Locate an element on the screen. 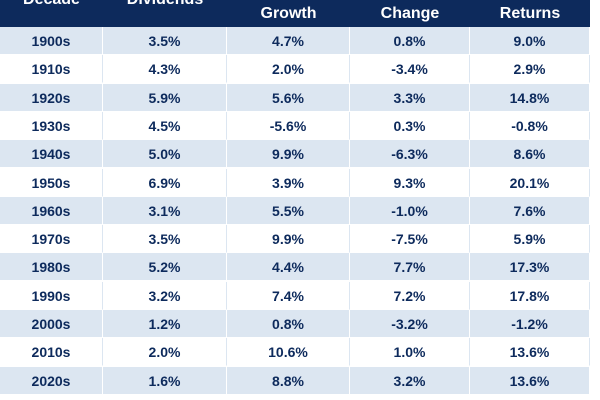 The width and height of the screenshot is (600, 400). table-cell: 17.3% is located at coordinates (530, 267).